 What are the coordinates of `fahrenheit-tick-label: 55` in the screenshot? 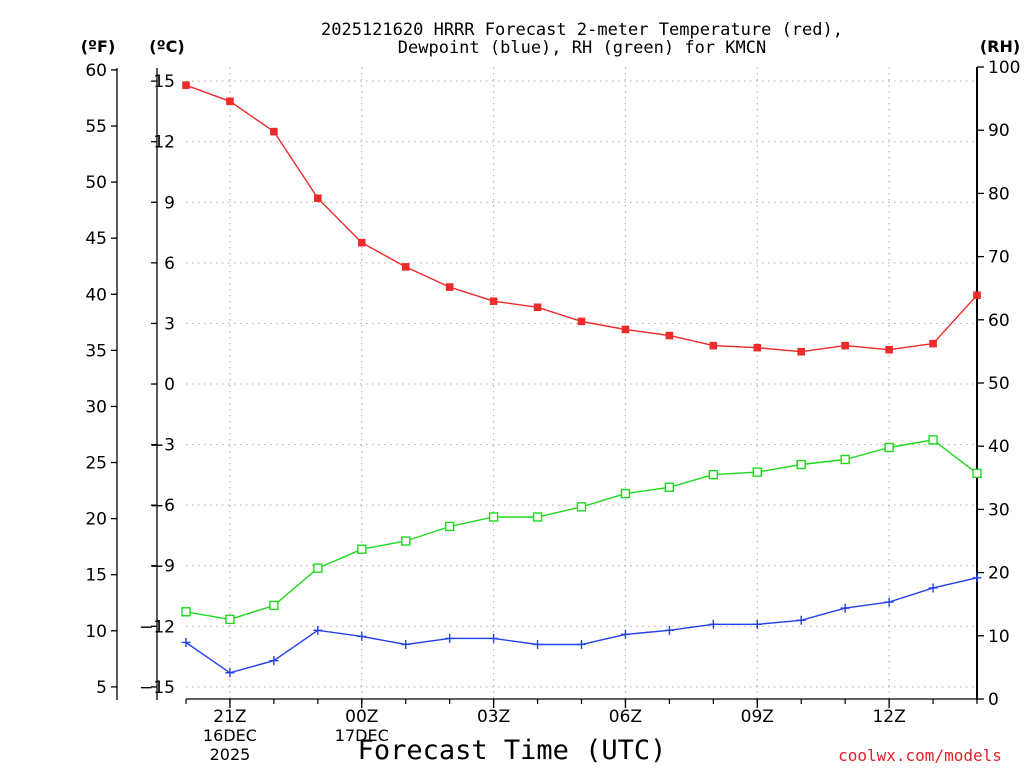 It's located at (96, 127).